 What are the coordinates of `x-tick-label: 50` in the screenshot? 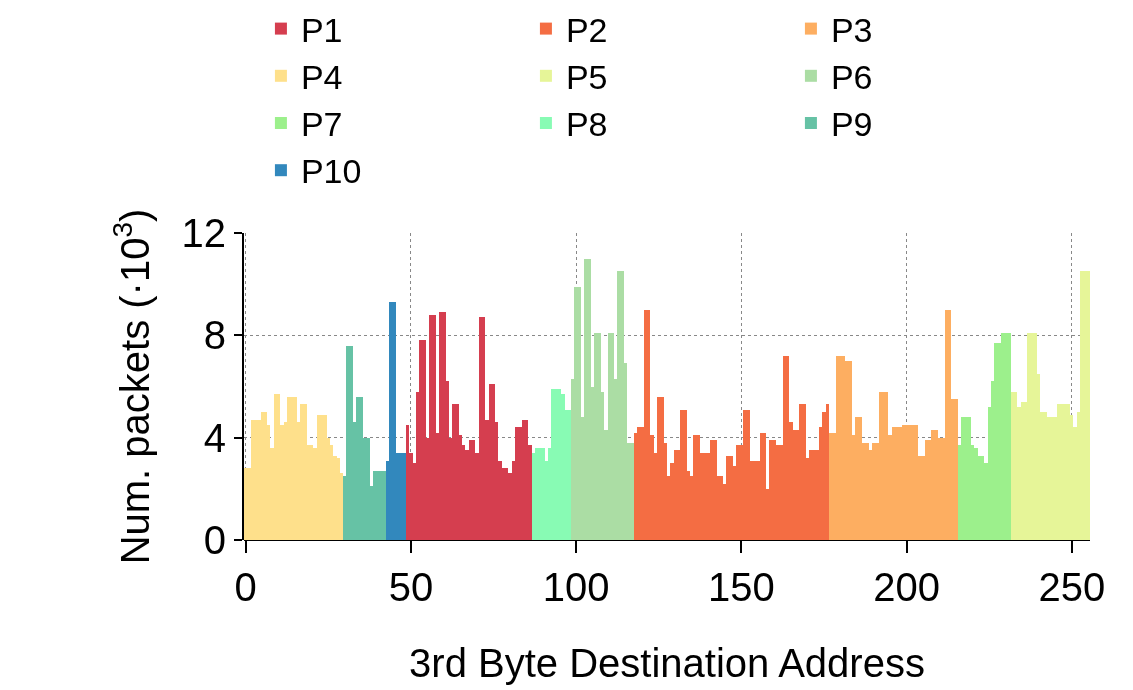 It's located at (411, 587).